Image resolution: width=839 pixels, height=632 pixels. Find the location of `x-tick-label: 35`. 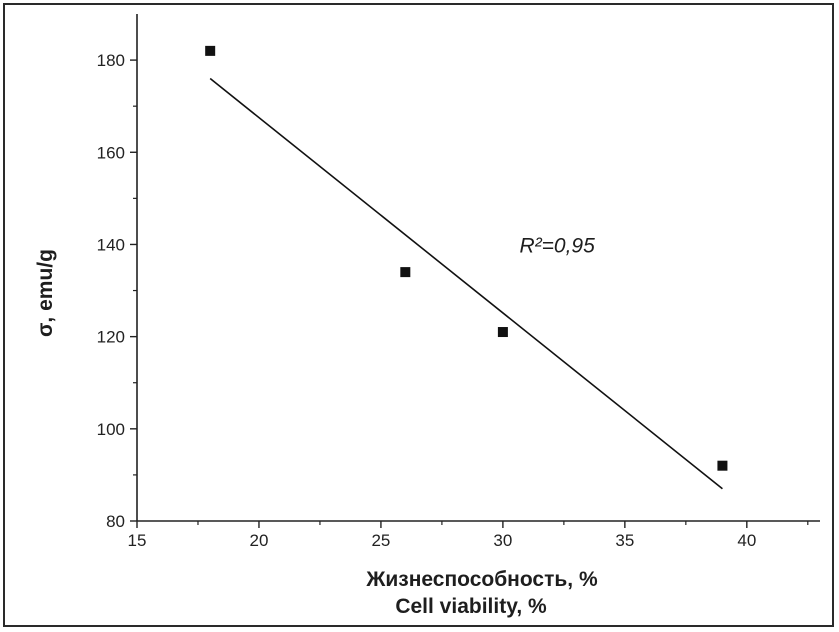

x-tick-label: 35 is located at coordinates (624, 540).